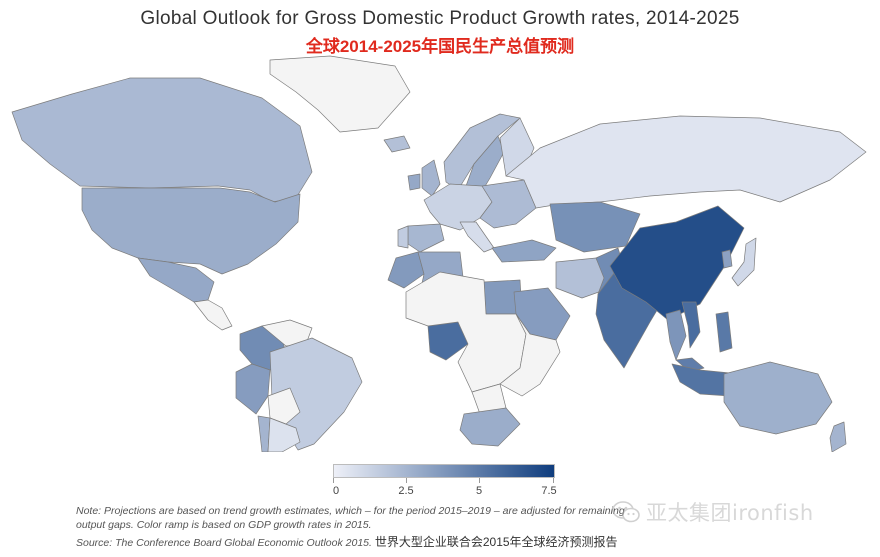 This screenshot has height=557, width=880. Describe the element at coordinates (445, 484) in the screenshot. I see `color-legend: 0 2.5 5 7.5` at that location.